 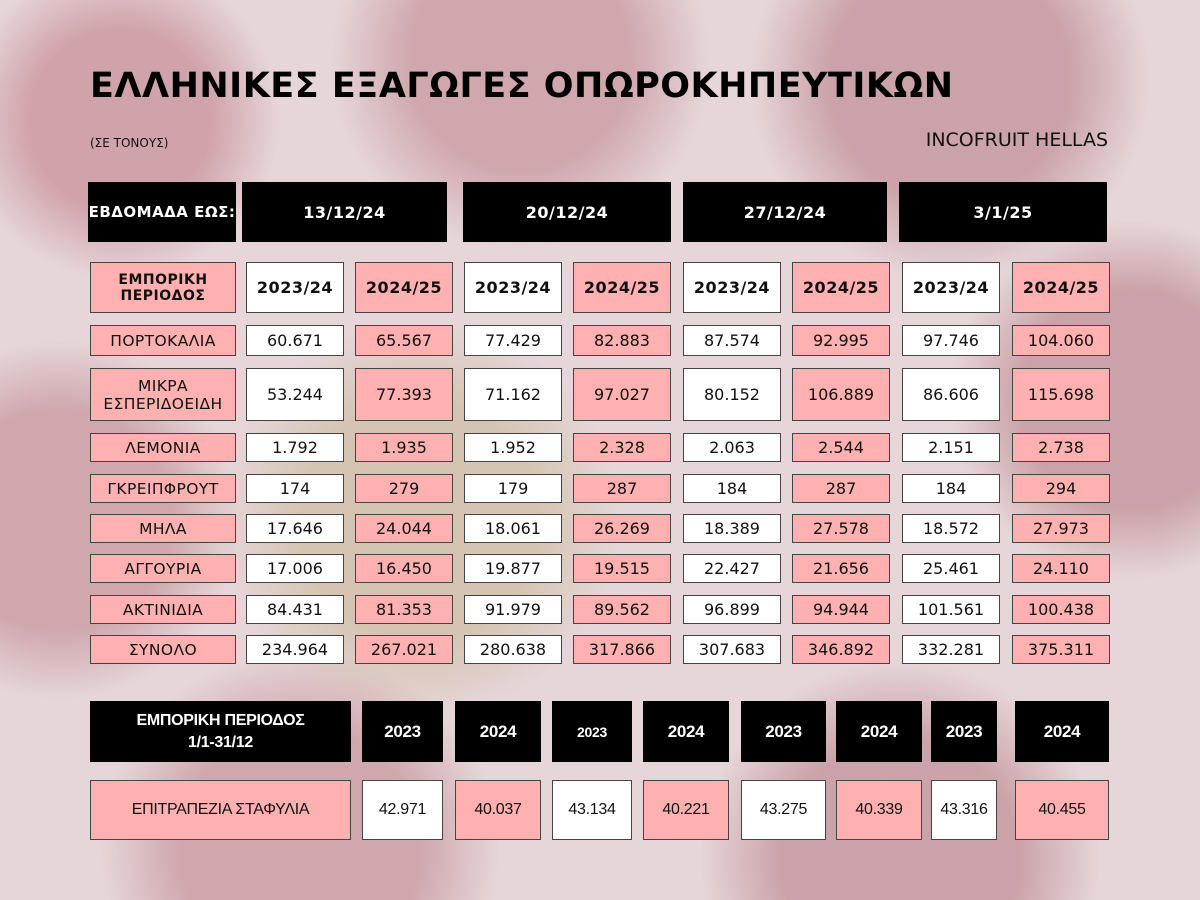 I want to click on value-cell: 184, so click(x=732, y=488).